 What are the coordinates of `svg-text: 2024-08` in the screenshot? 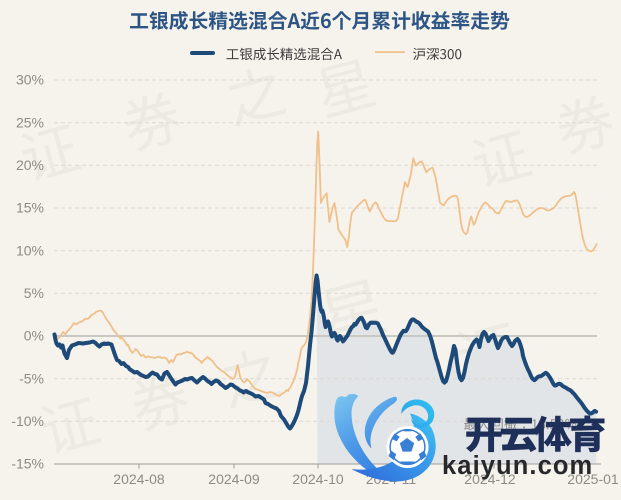 It's located at (139, 479).